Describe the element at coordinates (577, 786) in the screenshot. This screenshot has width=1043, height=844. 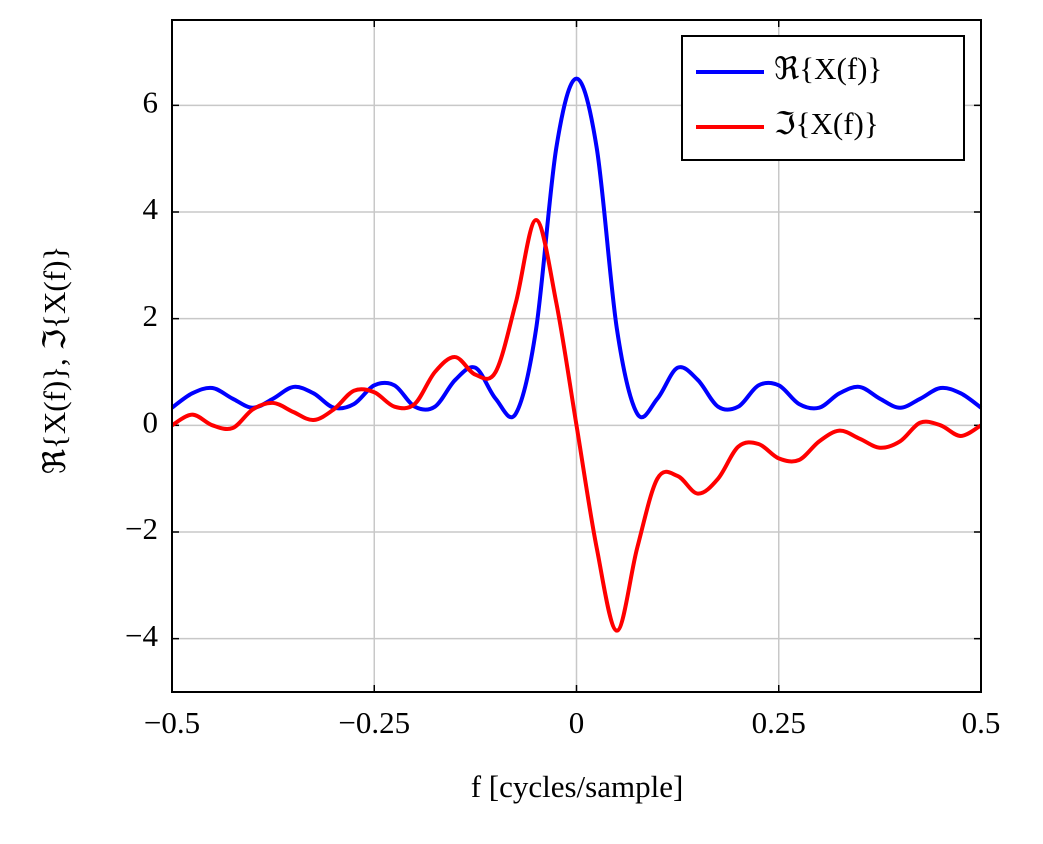
I see `x-axis-label: f [cycles/sample]` at that location.